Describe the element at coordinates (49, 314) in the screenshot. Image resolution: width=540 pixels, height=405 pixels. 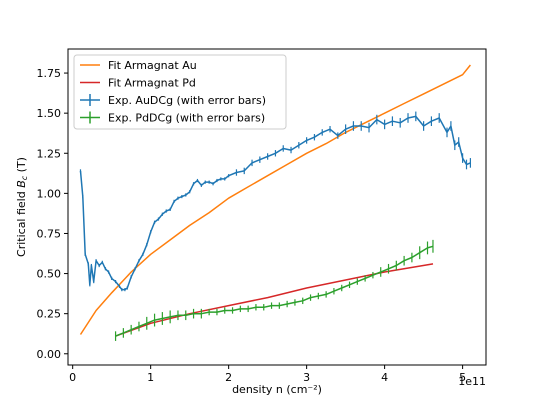
I see `y-tick-label: 0.25` at that location.